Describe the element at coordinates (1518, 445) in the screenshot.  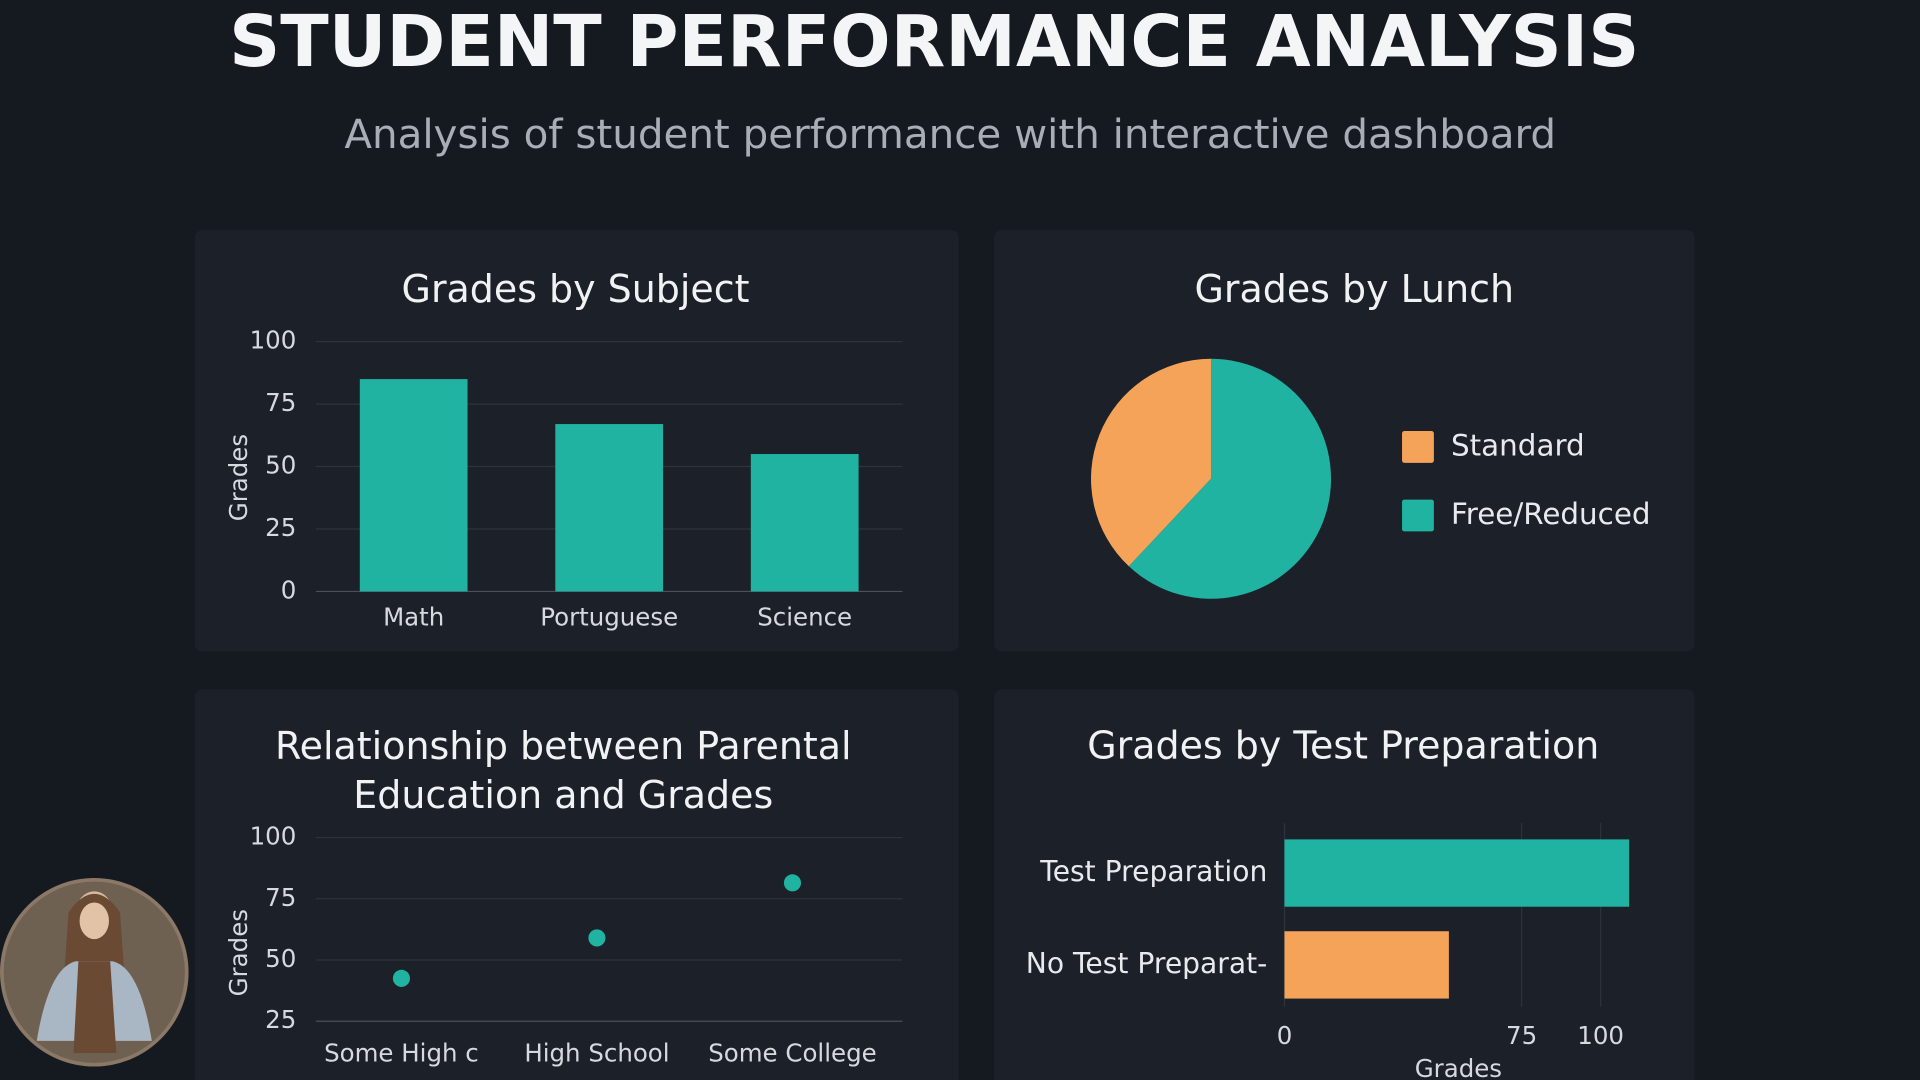
I see `legend-label: Standard` at that location.